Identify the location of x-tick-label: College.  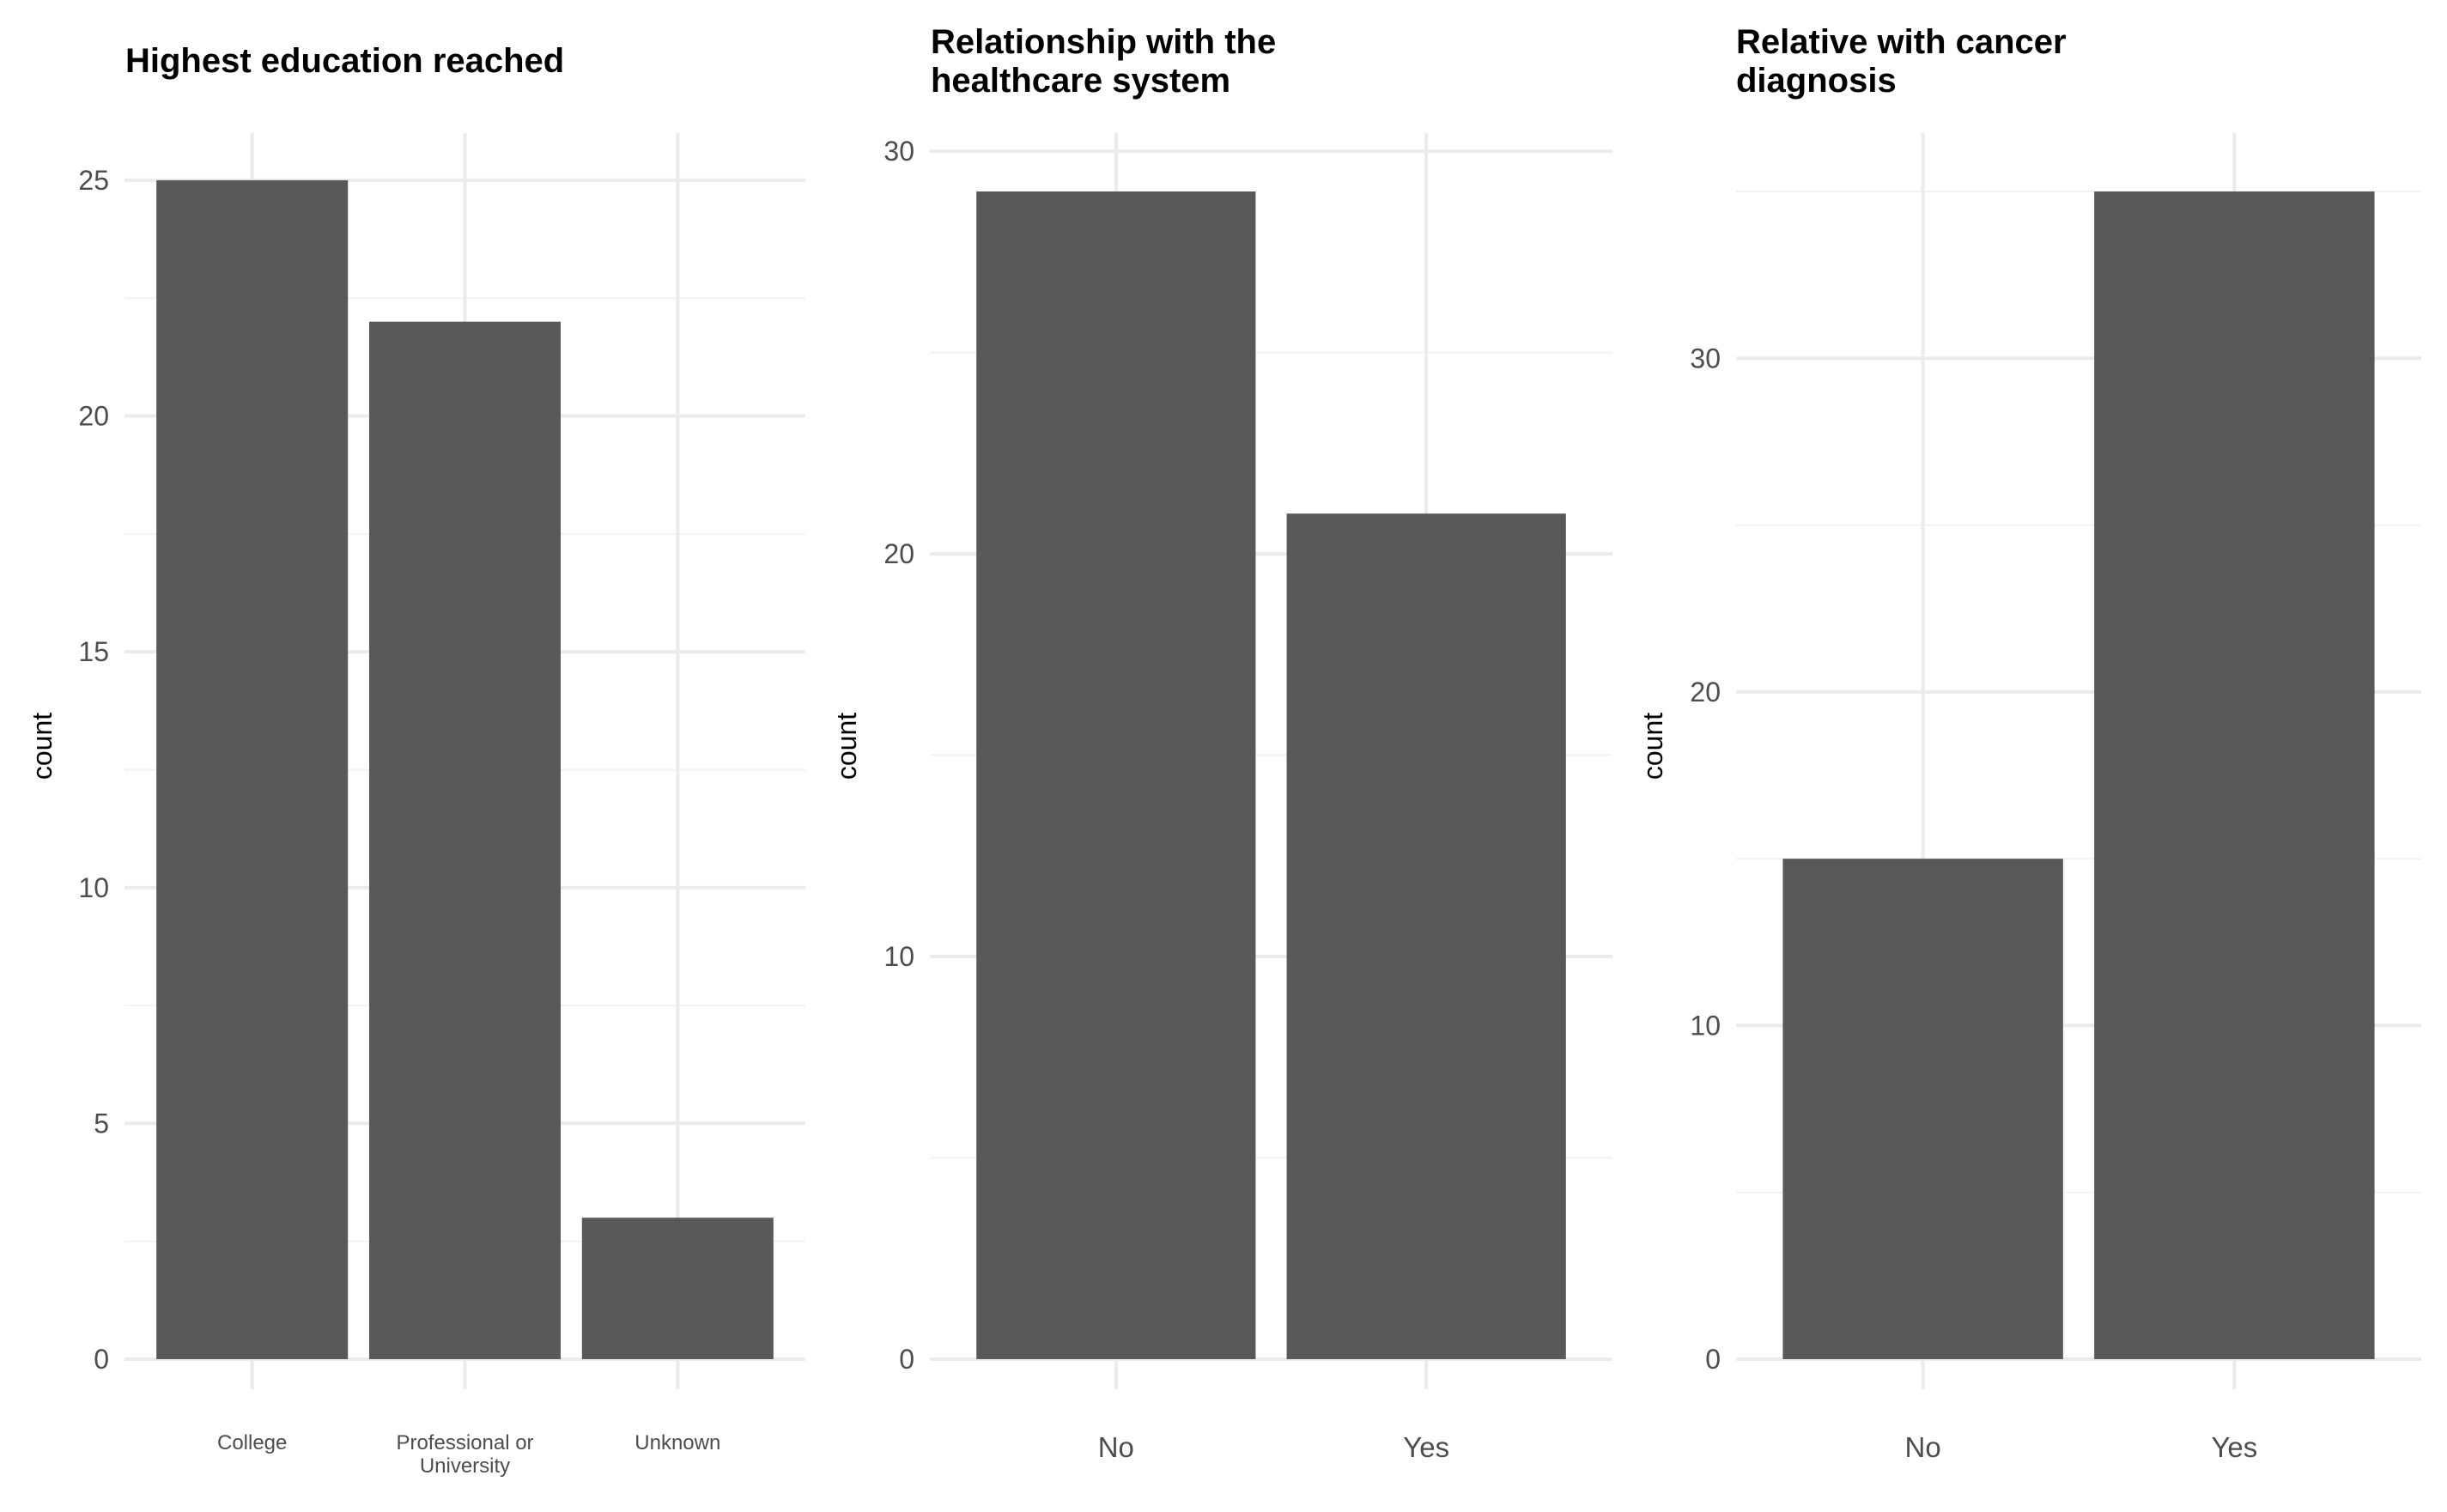
(252, 1442).